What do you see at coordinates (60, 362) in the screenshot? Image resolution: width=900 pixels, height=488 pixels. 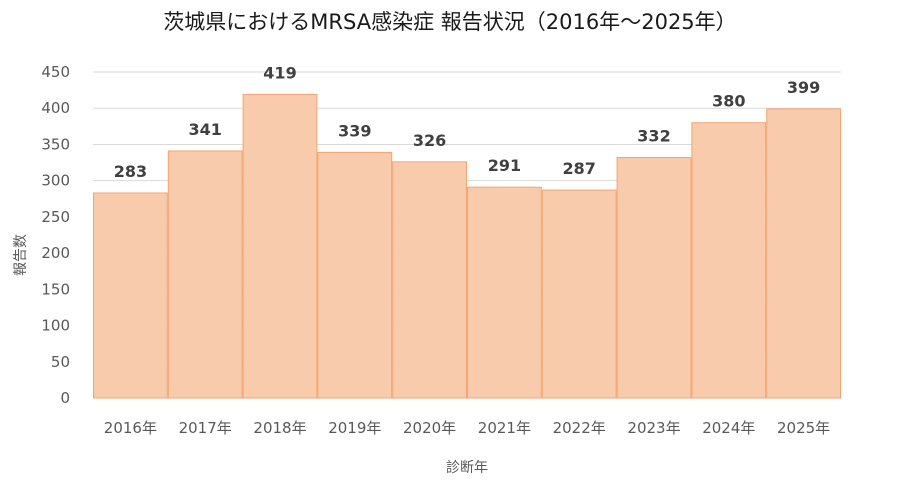 I see `y-tick-label: 50` at bounding box center [60, 362].